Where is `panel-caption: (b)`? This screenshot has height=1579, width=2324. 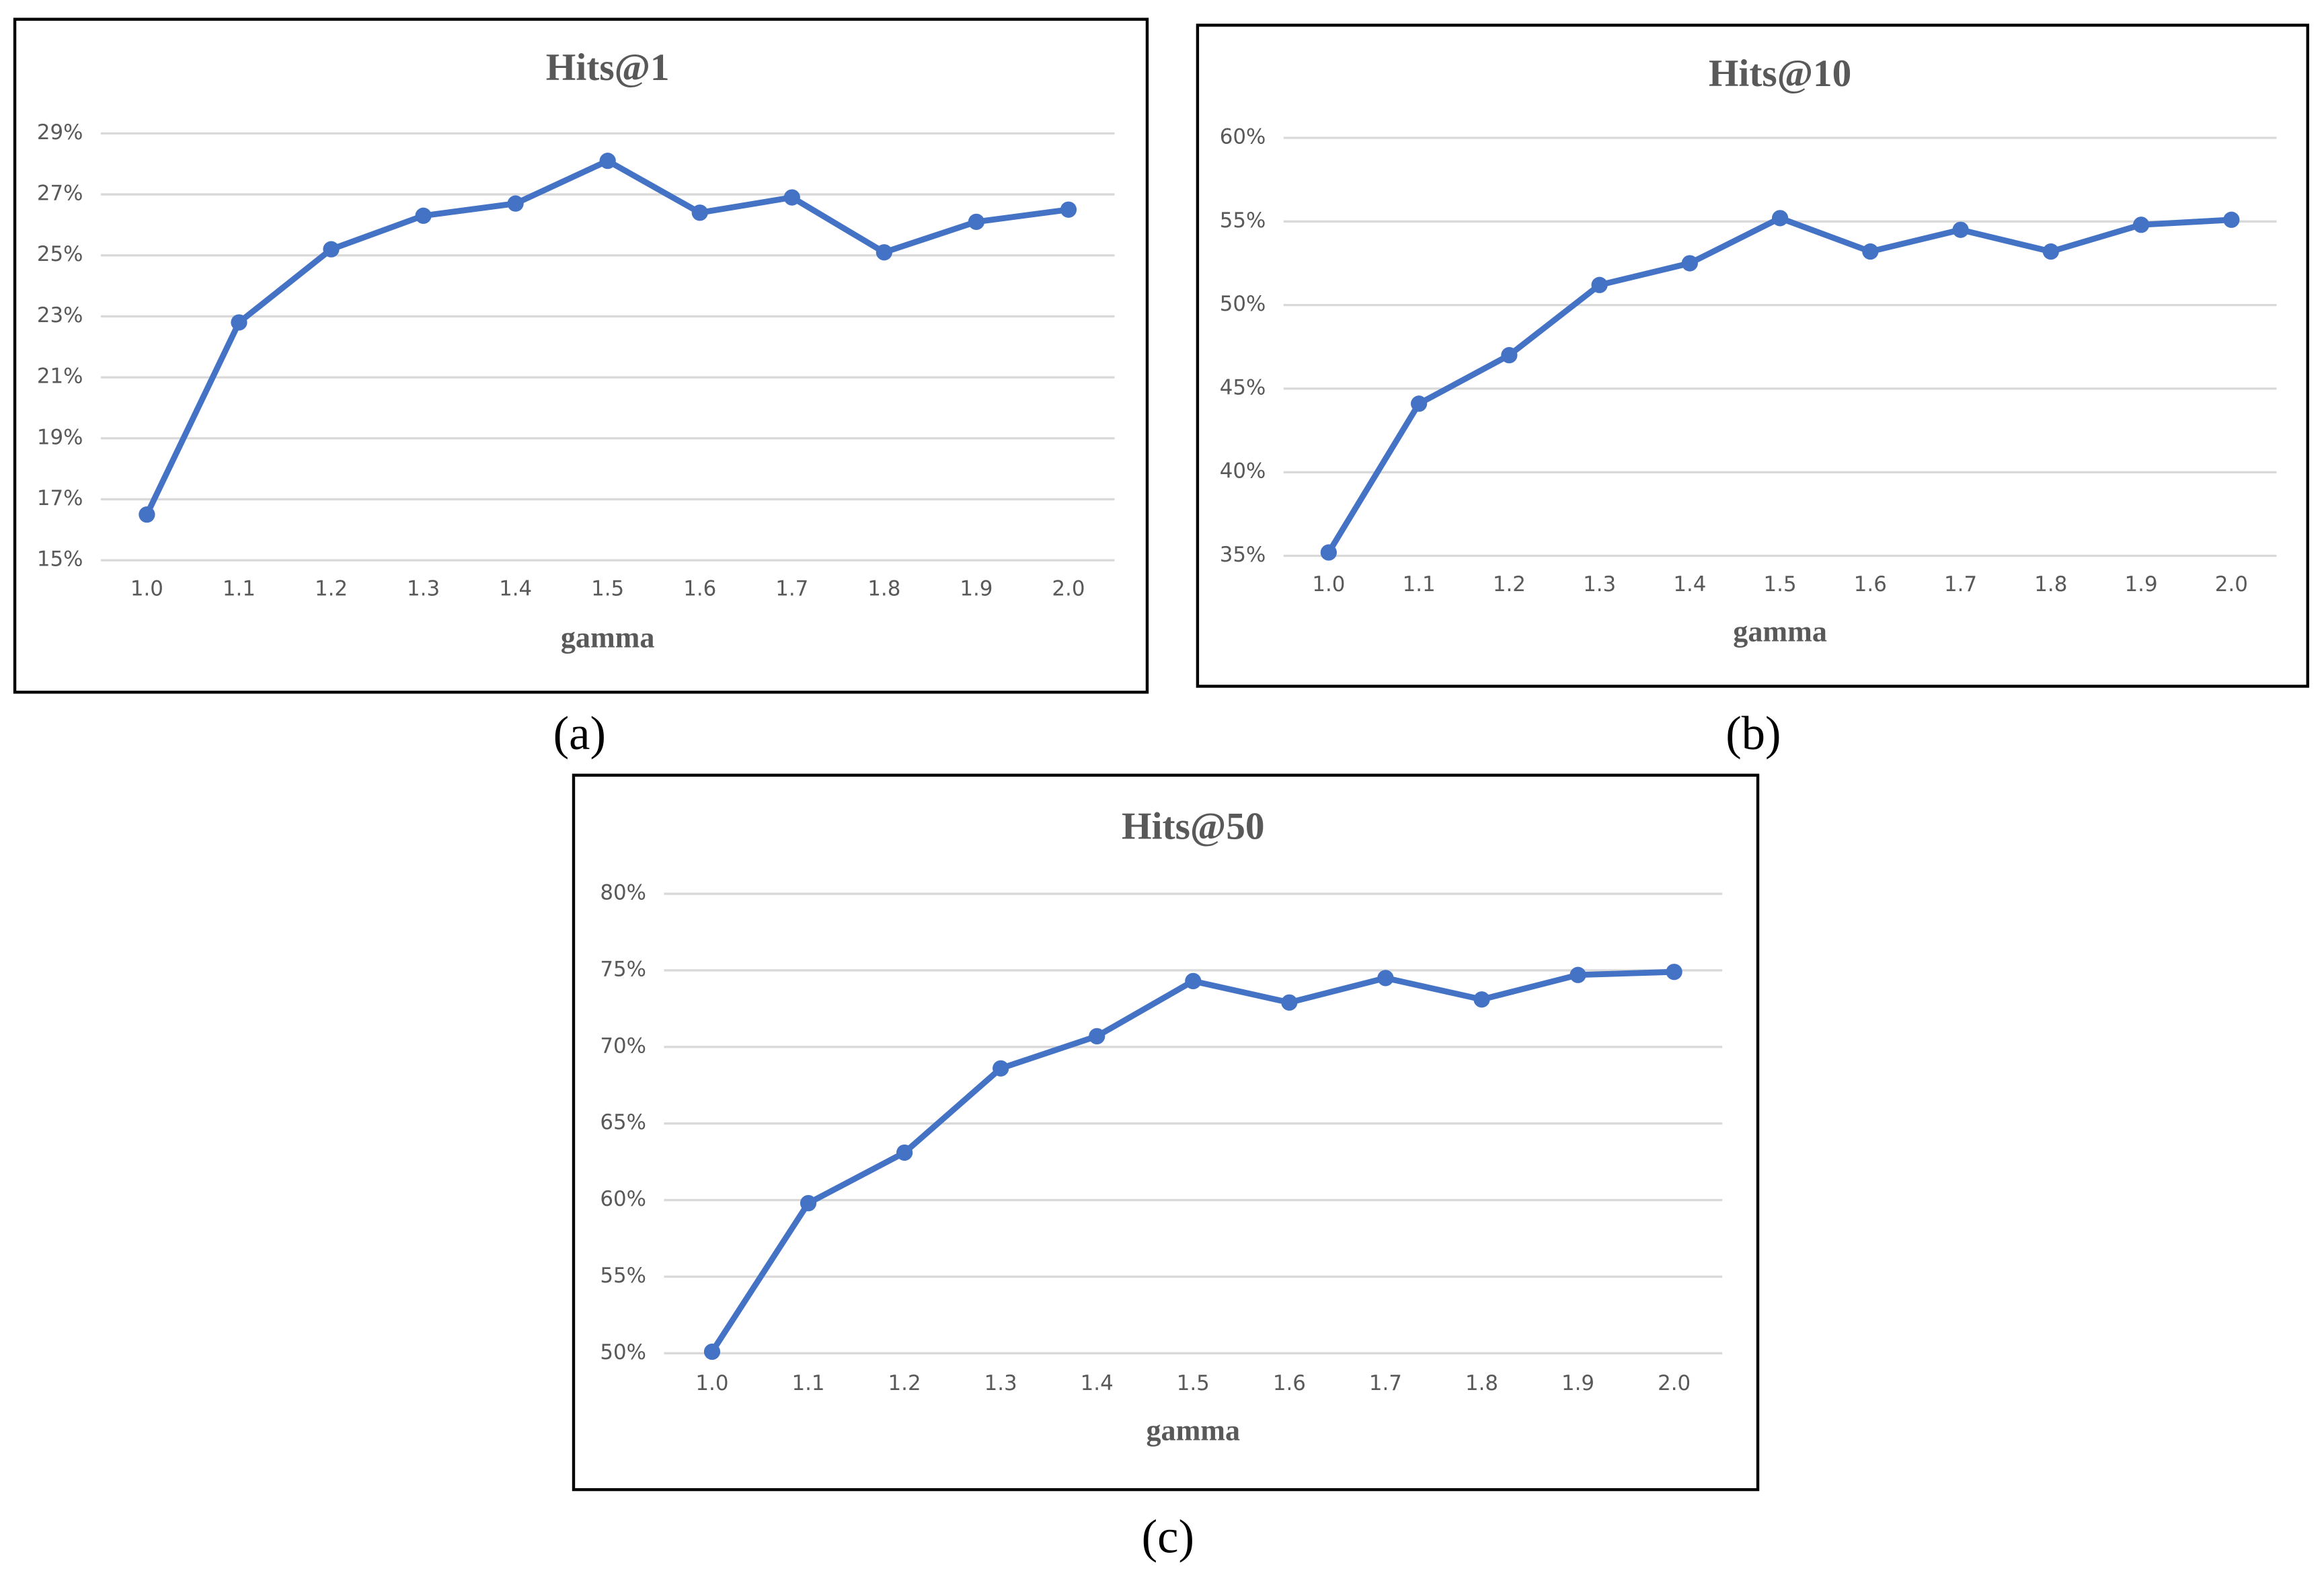
panel-caption: (b) is located at coordinates (1754, 733).